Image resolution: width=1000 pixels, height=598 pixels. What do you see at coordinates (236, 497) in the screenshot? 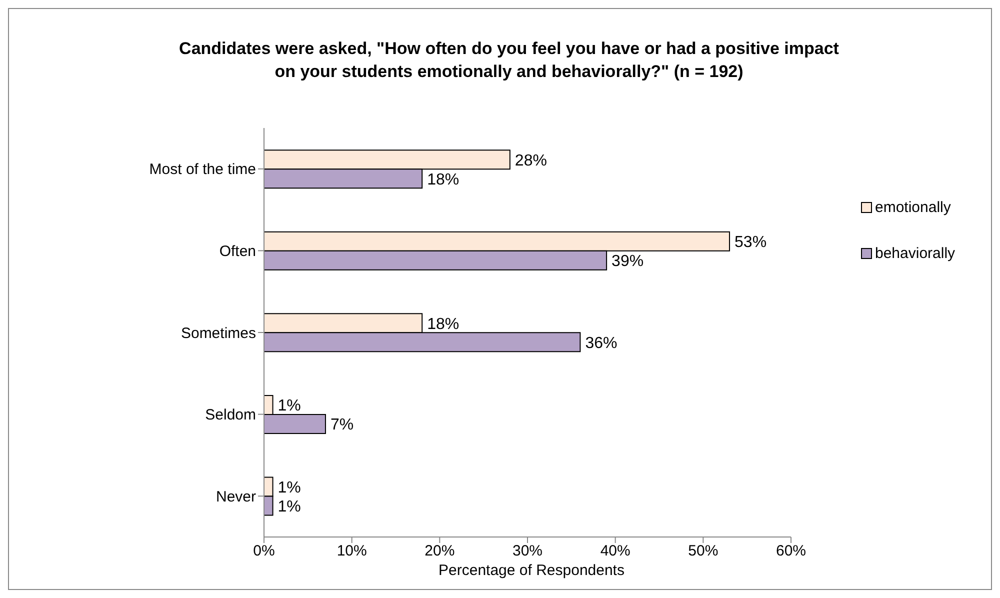
I see `y-tick-label: Never` at bounding box center [236, 497].